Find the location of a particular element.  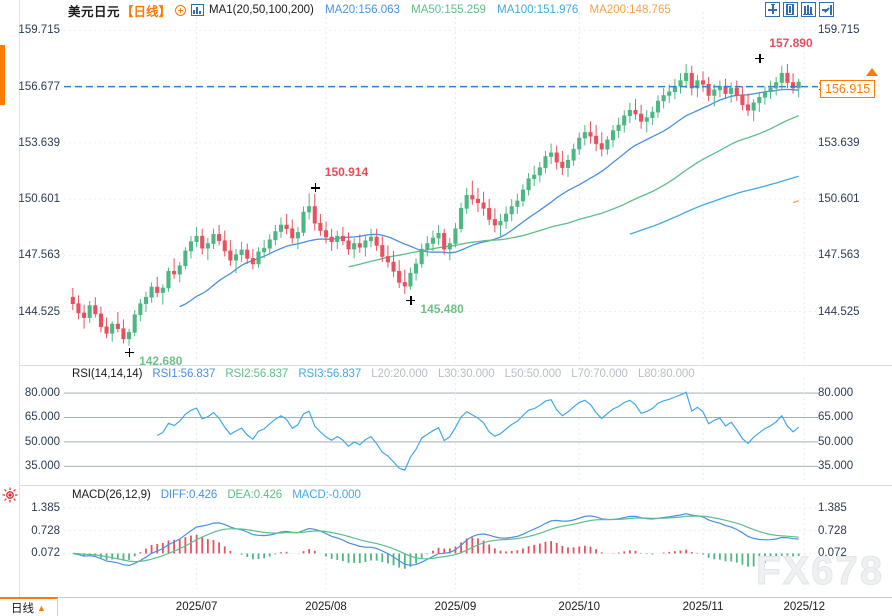

macd-diff-value: DIFF:0.426 is located at coordinates (189, 495).